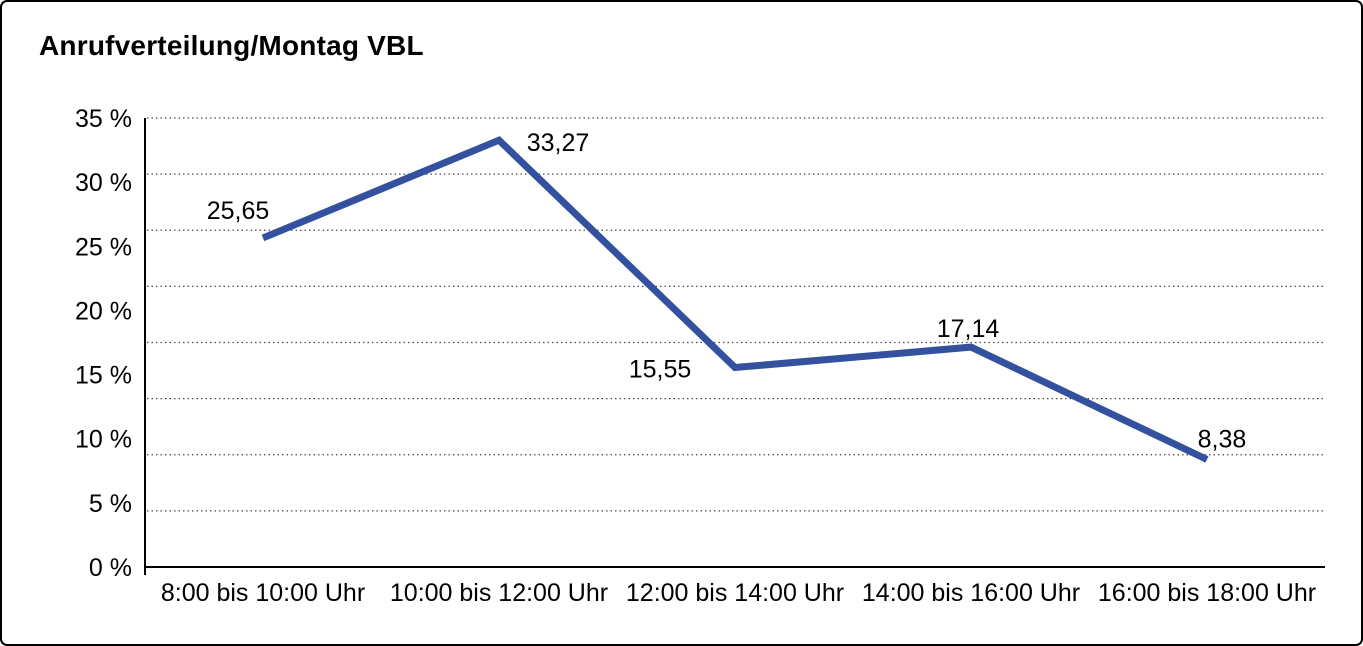  Describe the element at coordinates (735, 593) in the screenshot. I see `x-tick-label: 12:00 bis 14:00 Uhr` at that location.